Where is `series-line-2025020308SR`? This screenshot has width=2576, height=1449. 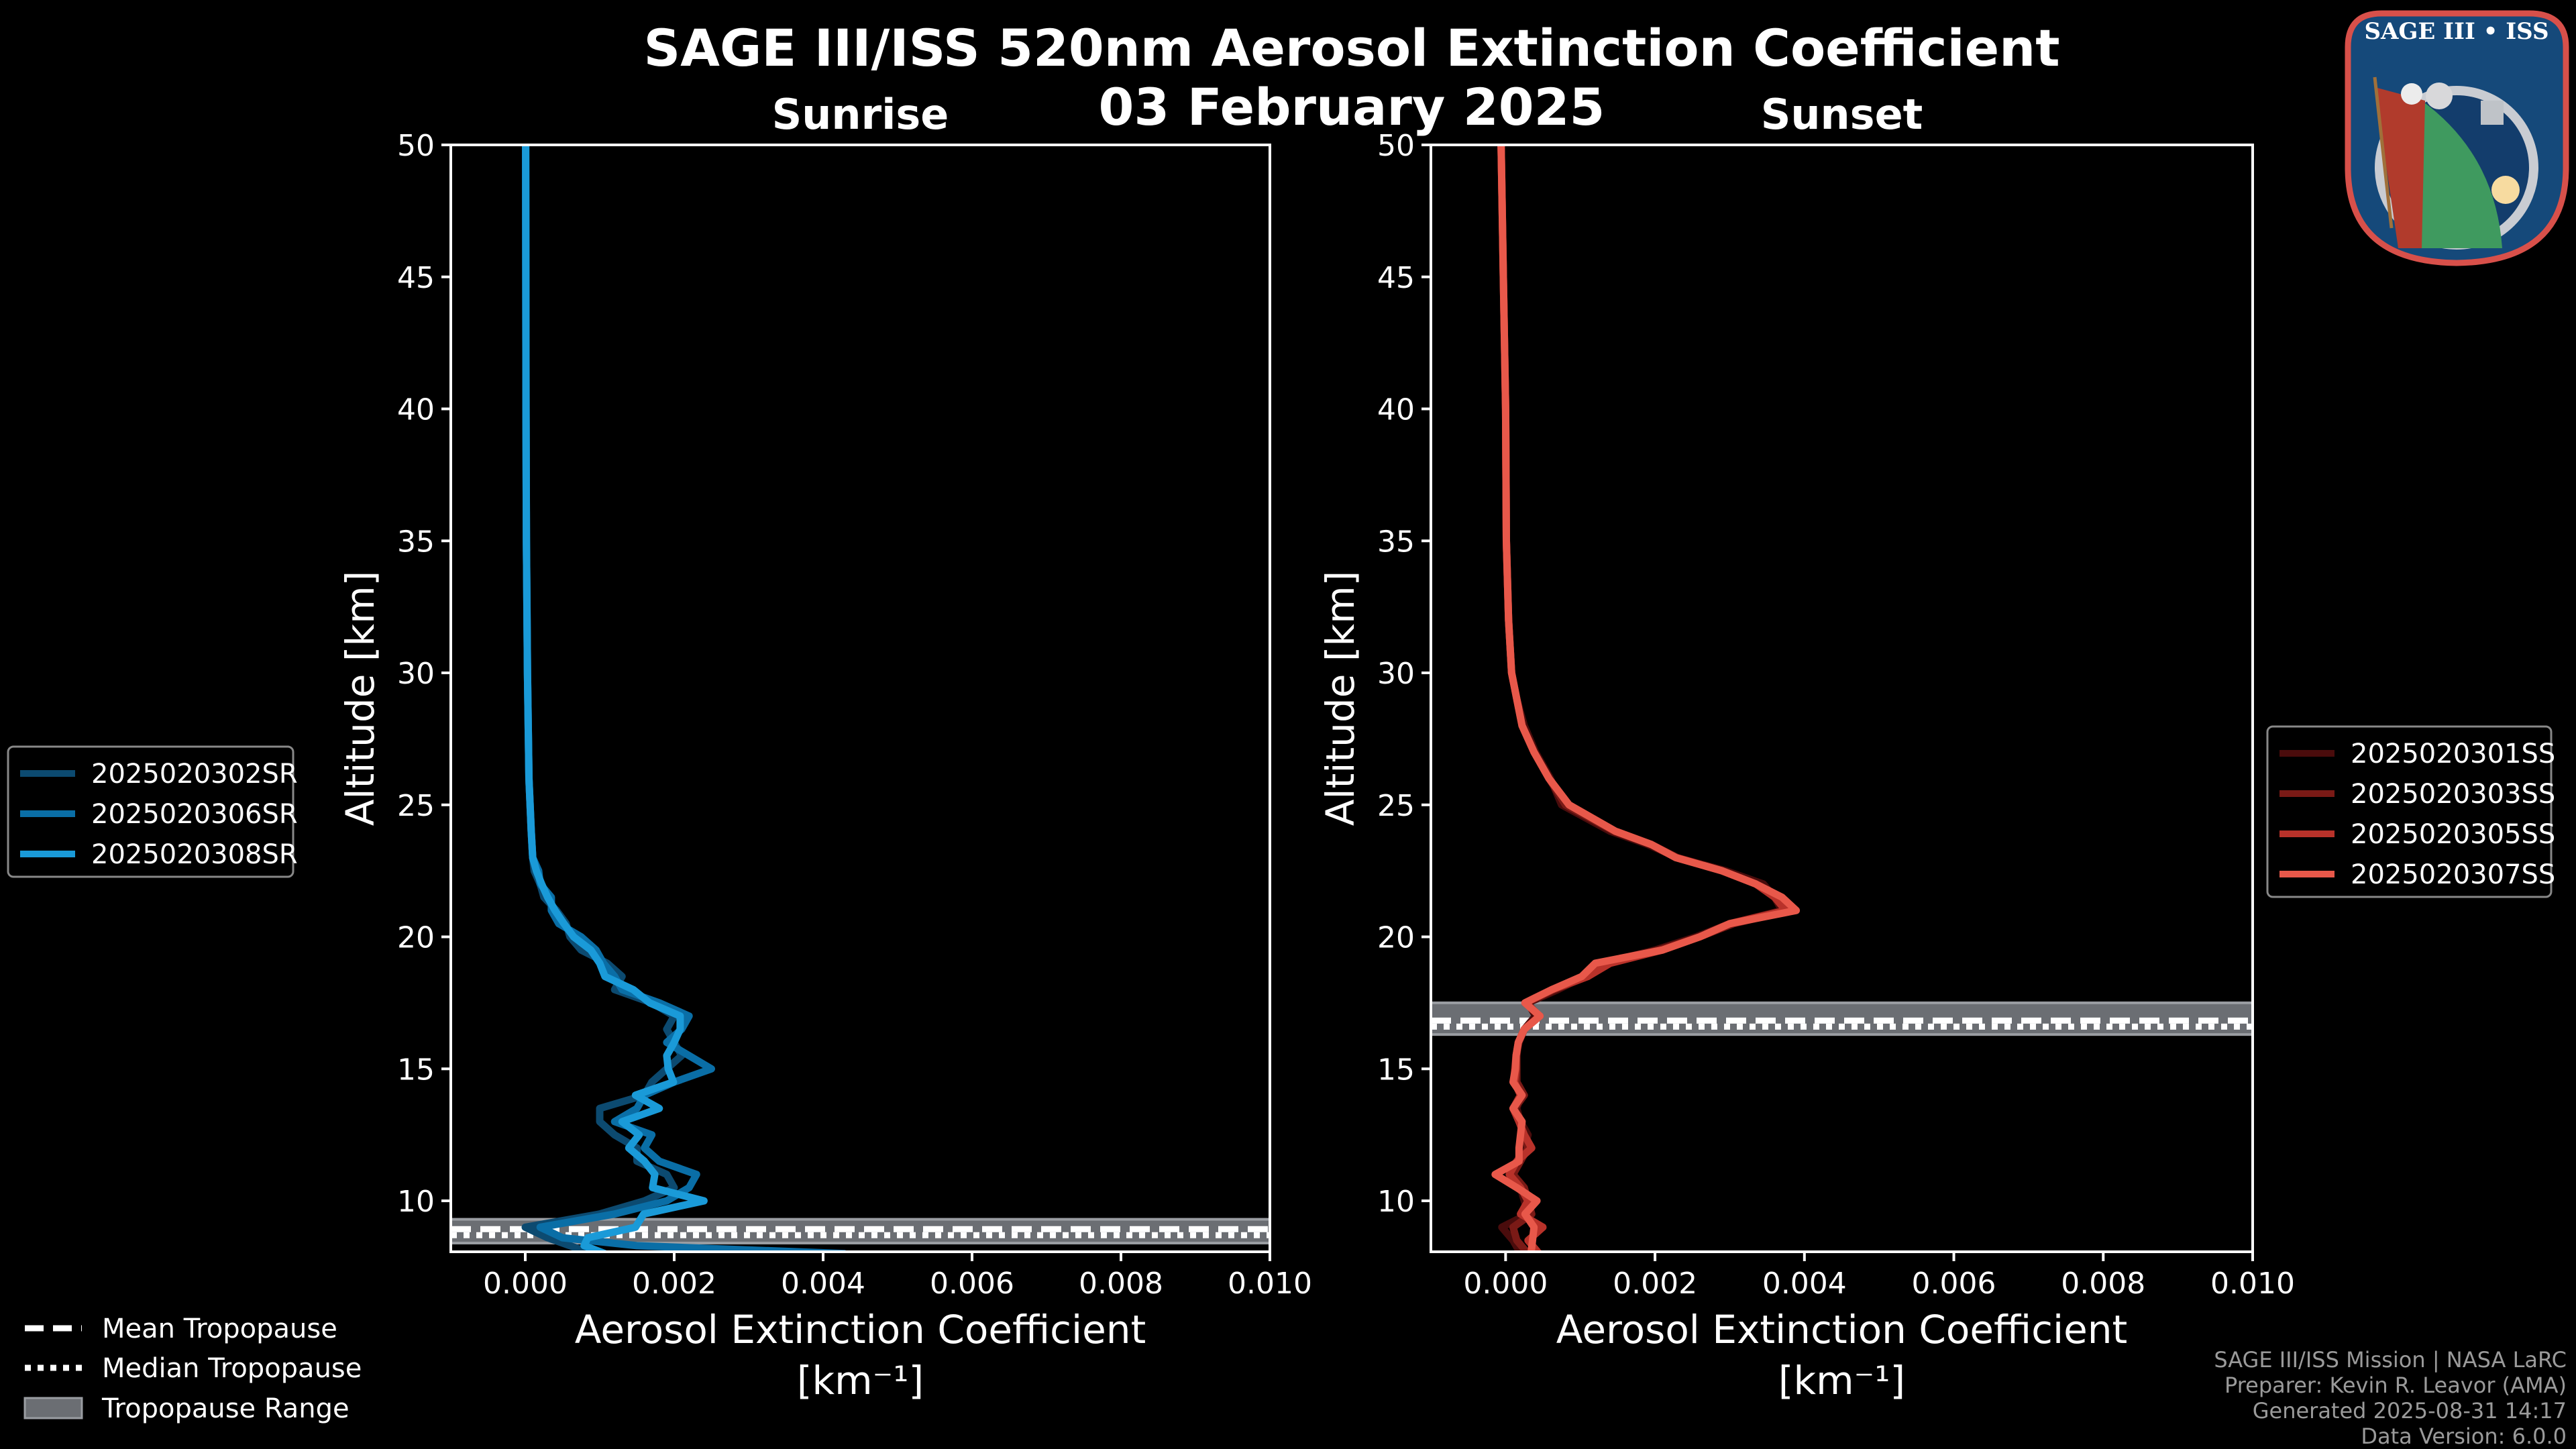 series-line-2025020308SR is located at coordinates (615, 698).